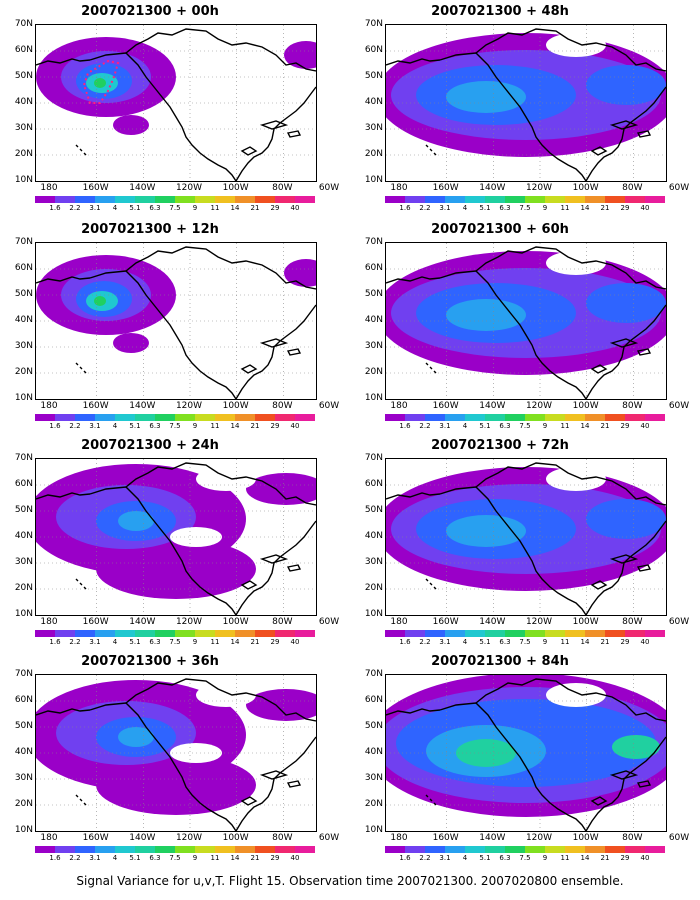 This screenshot has height=900, width=700. Describe the element at coordinates (373, 674) in the screenshot. I see `lat-label: 70N` at that location.